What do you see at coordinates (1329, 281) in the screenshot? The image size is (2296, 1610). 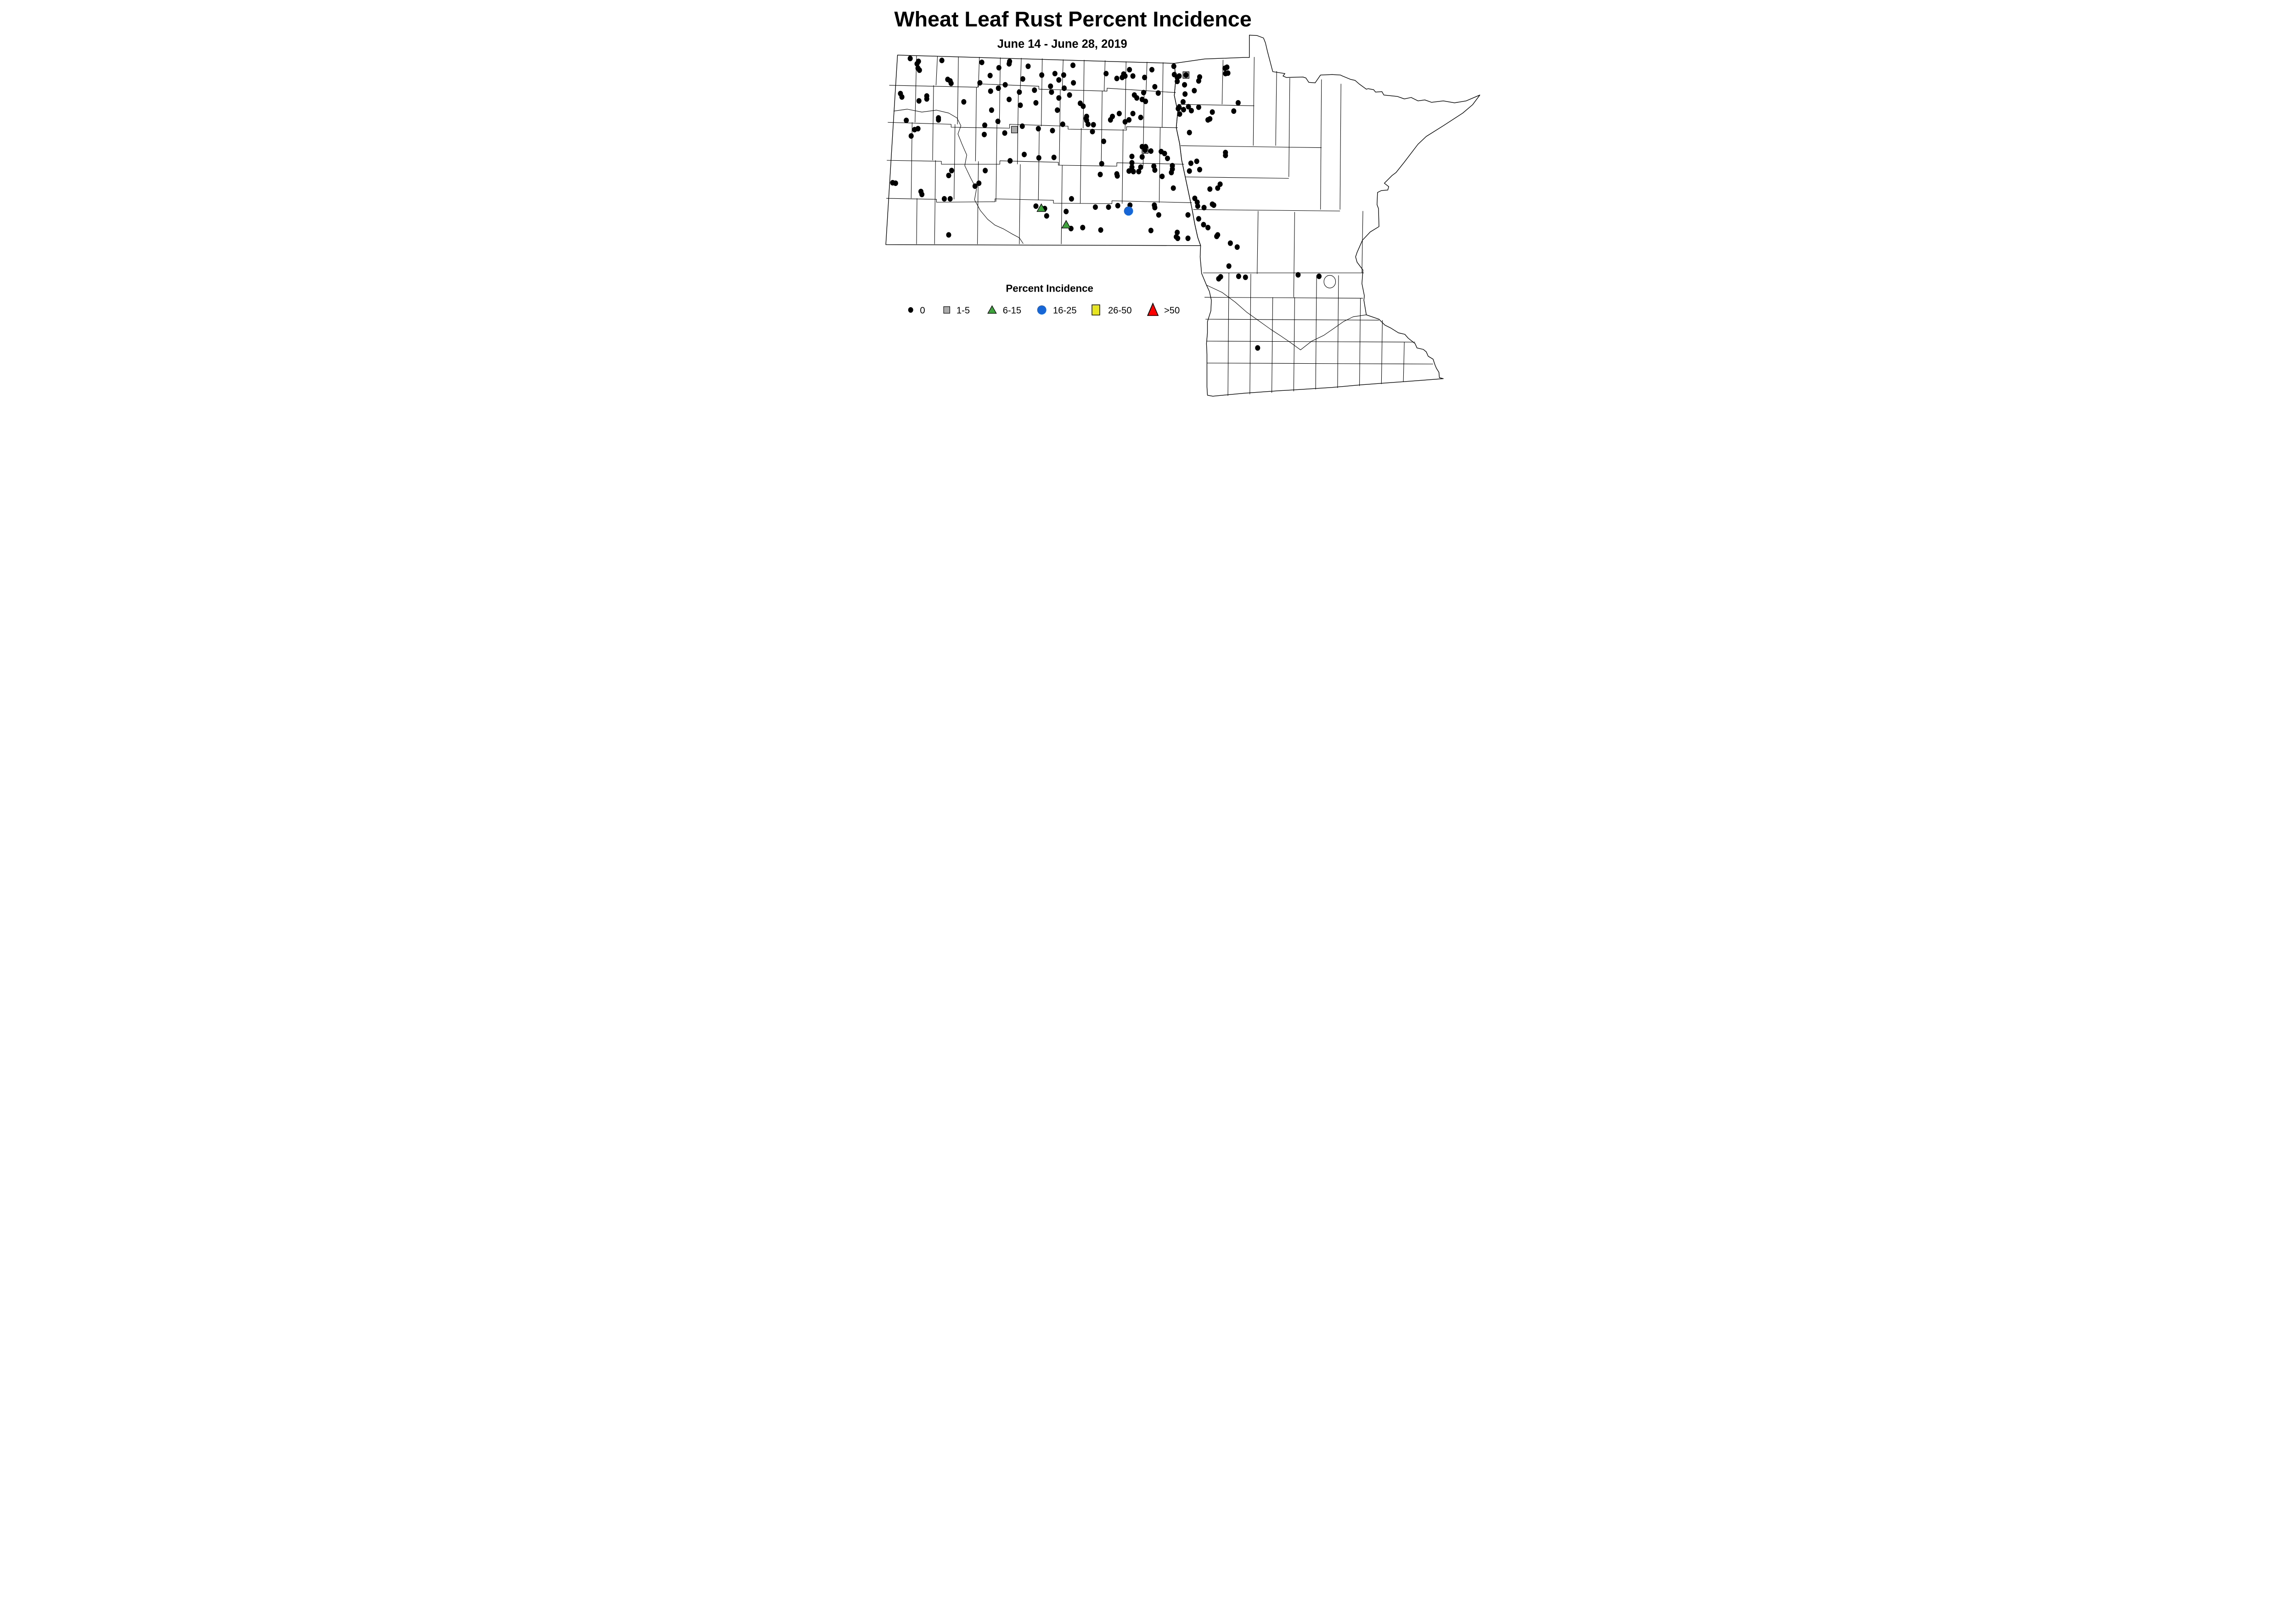 I see `mille-lacs-lake` at bounding box center [1329, 281].